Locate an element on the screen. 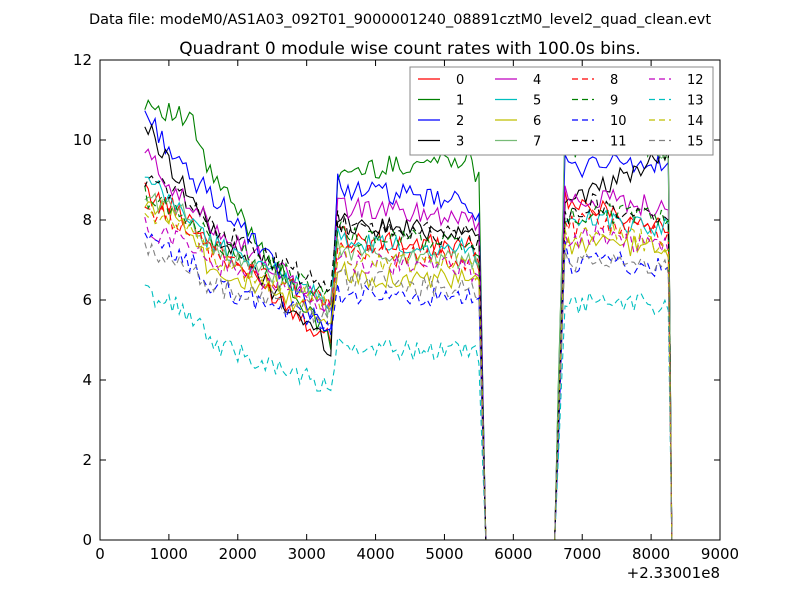 The image size is (800, 600). legend-label-5: 5 is located at coordinates (537, 101).